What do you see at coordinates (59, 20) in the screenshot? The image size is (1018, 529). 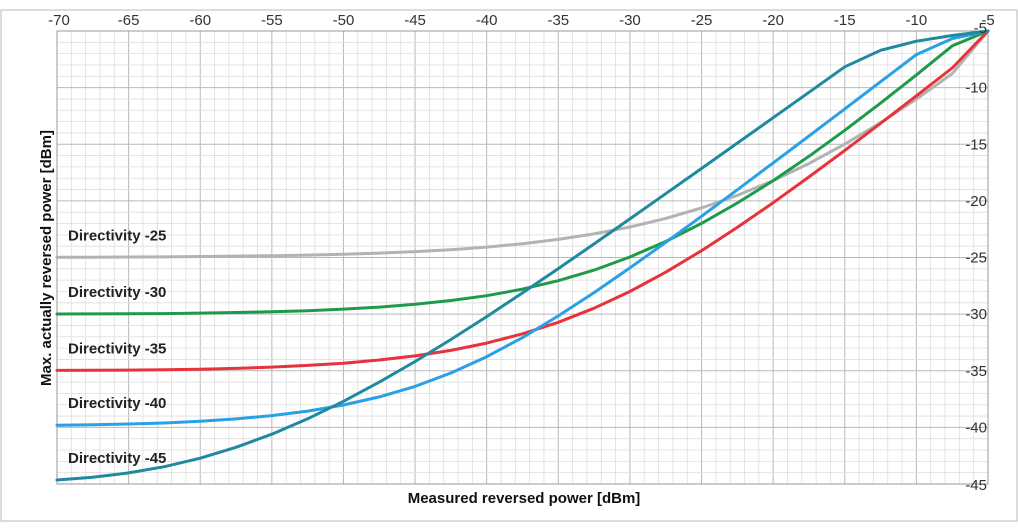 I see `x-tick-label: -70` at bounding box center [59, 20].